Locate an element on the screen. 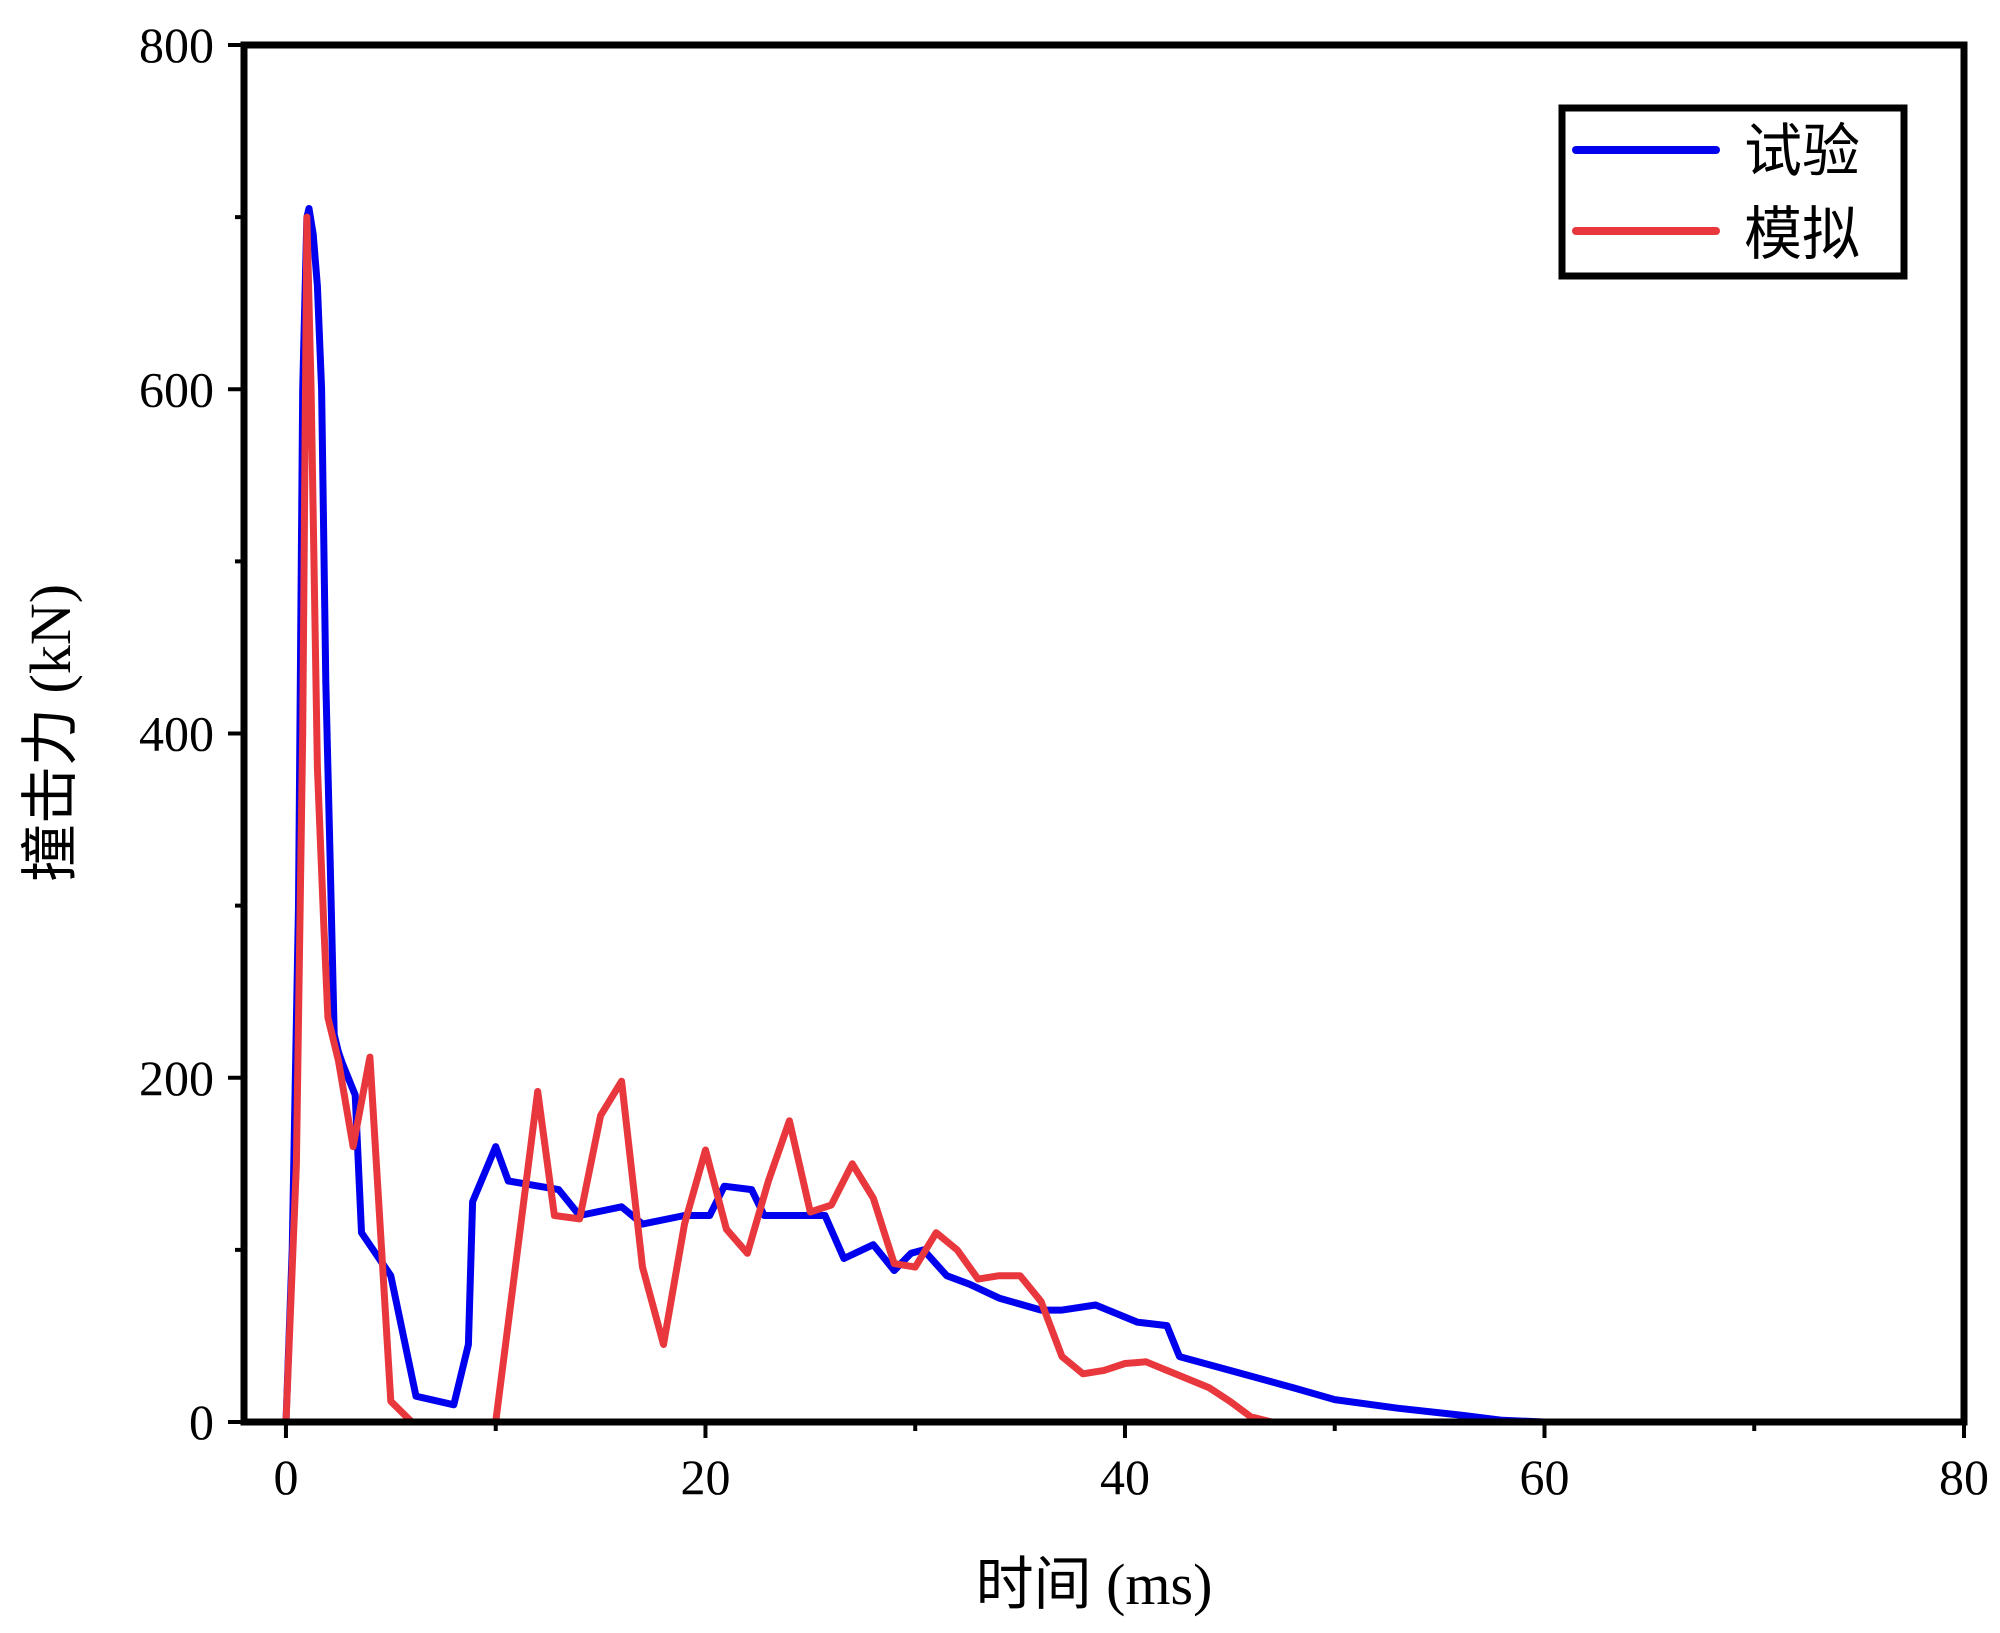 The width and height of the screenshot is (2000, 1633). legend-label-test: 试验 is located at coordinates (1802, 151).